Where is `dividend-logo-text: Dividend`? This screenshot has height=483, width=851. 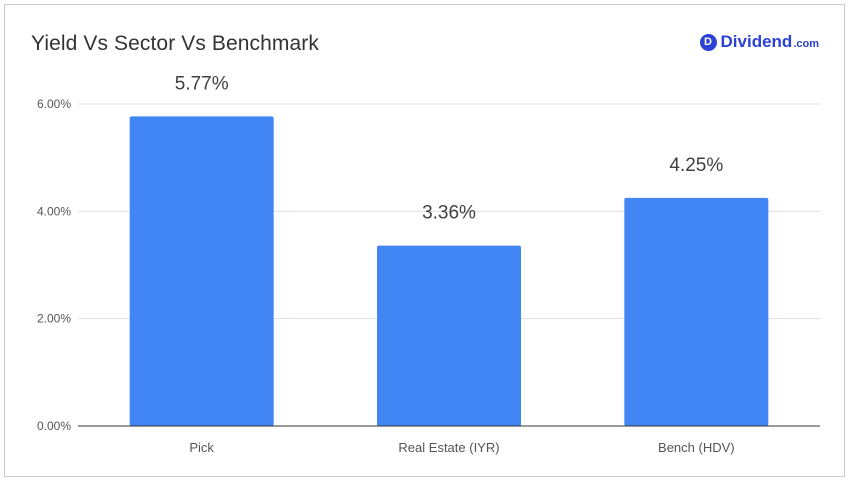 dividend-logo-text: Dividend is located at coordinates (756, 41).